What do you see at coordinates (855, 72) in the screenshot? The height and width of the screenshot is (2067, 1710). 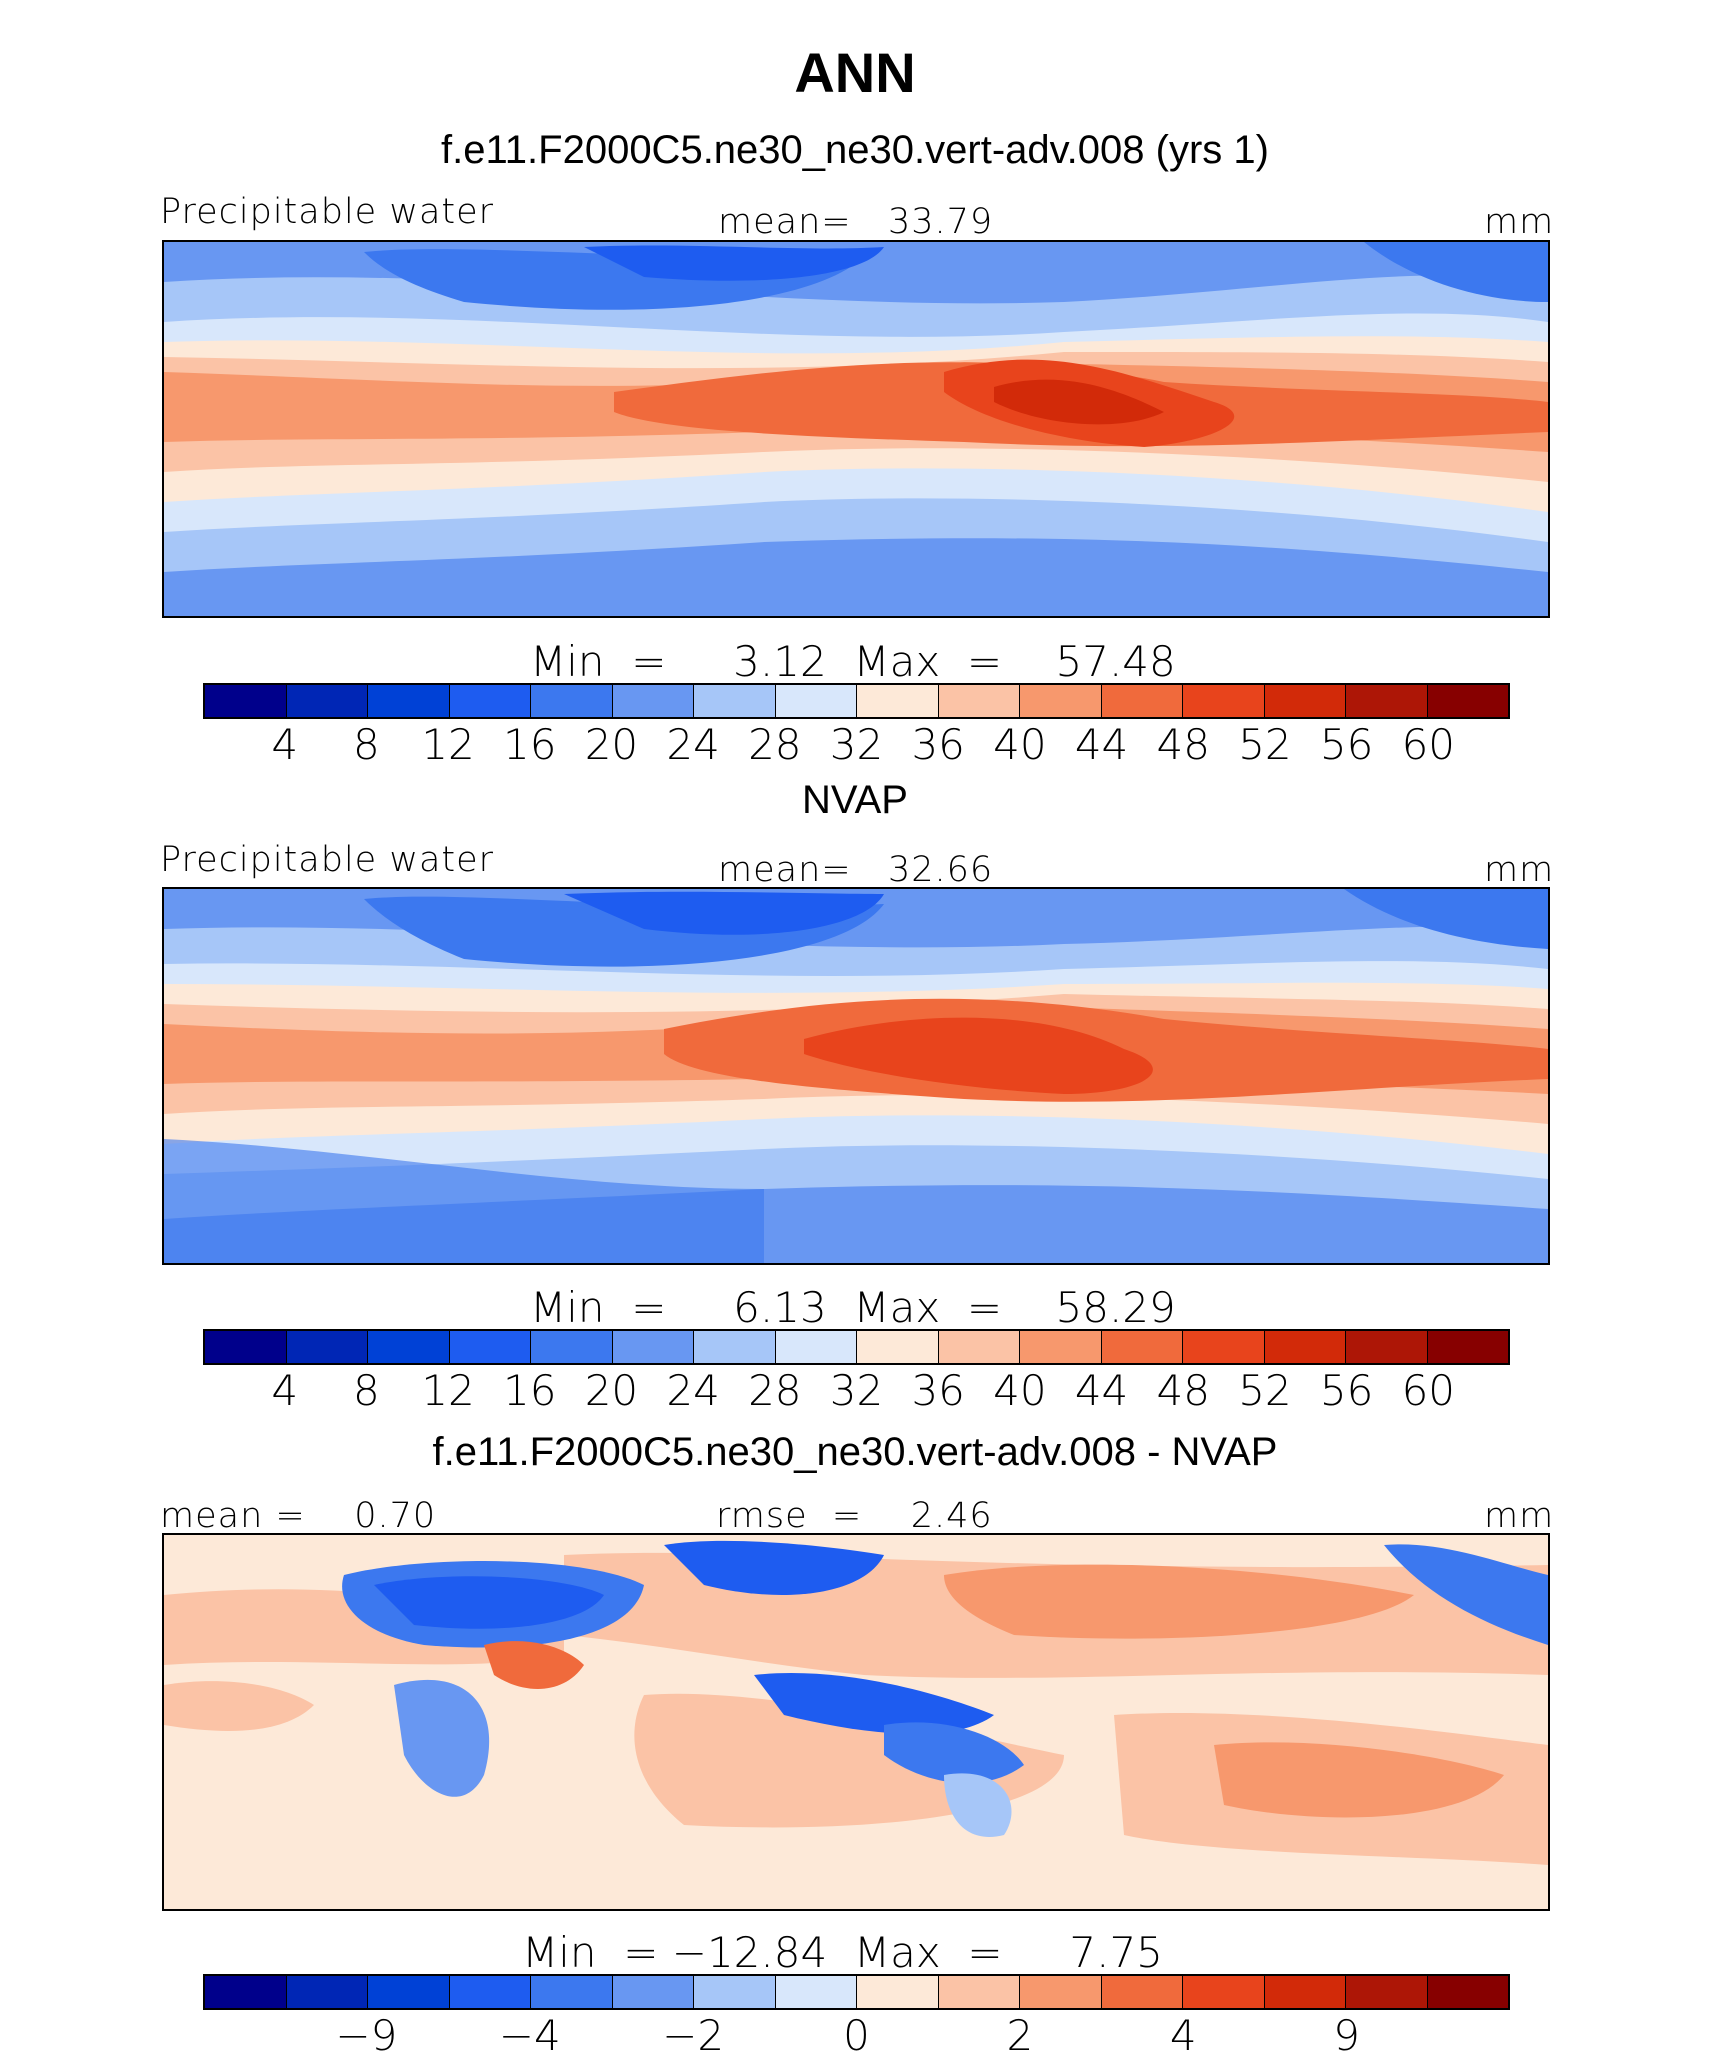 I see `main-title: ANN` at bounding box center [855, 72].